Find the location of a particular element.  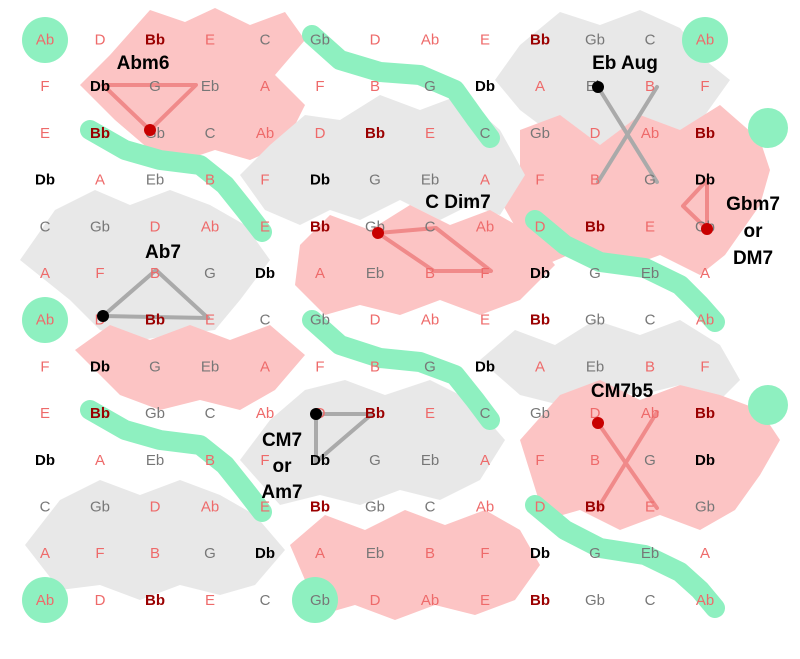

cm7b5-line is located at coordinates (627, 460).